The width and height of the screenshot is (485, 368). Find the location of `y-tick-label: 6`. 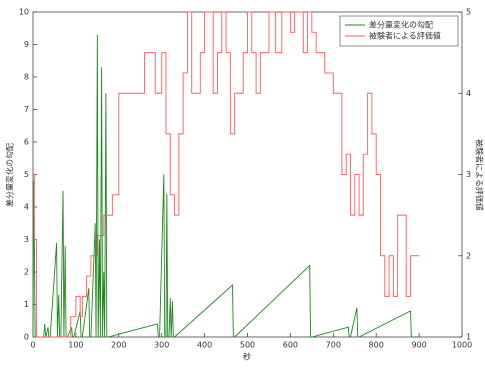

y-tick-label: 6 is located at coordinates (26, 142).